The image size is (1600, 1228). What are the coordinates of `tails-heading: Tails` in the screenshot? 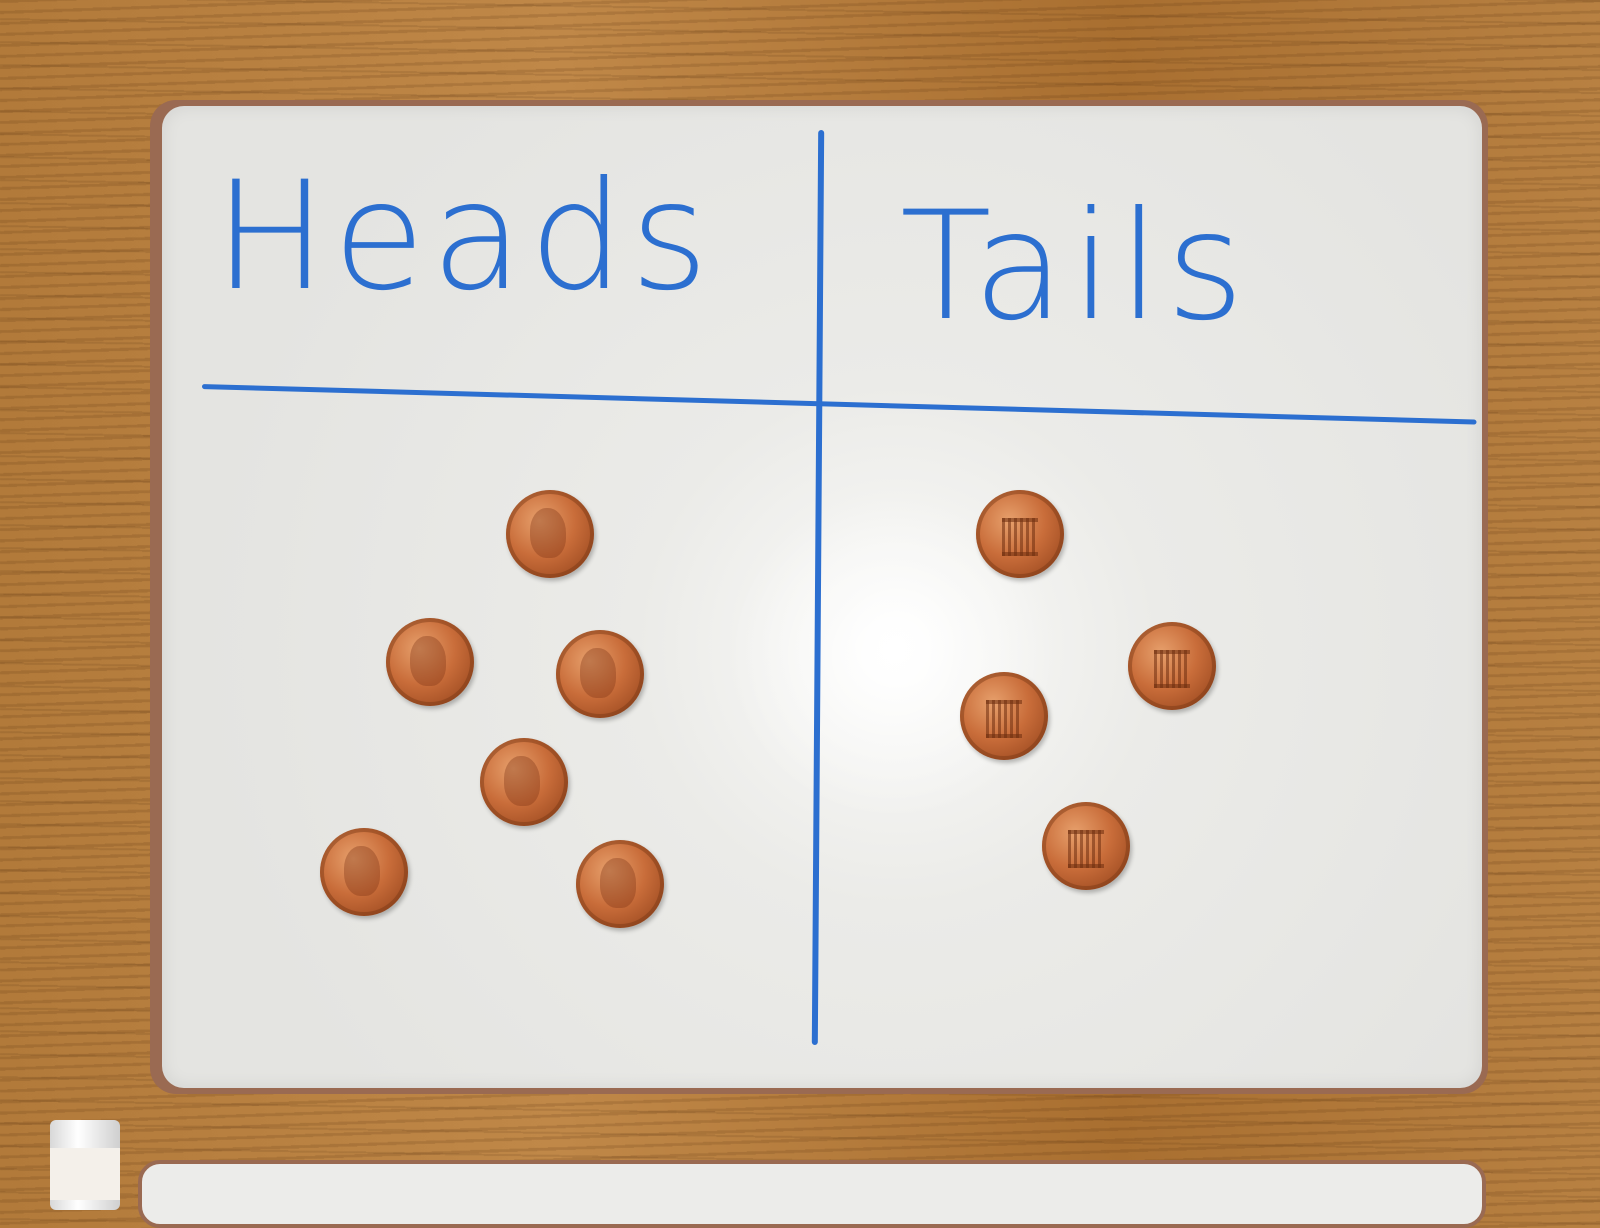 It's located at (1075, 267).